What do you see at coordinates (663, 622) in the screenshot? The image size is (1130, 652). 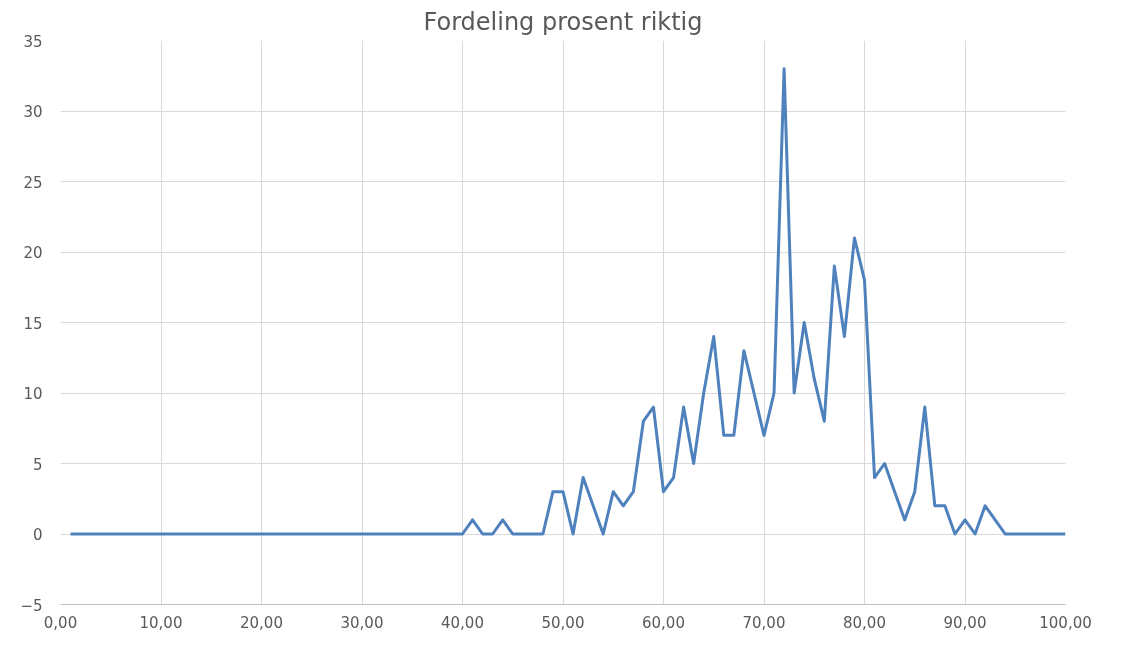 I see `x-tick-label: 60,00` at bounding box center [663, 622].